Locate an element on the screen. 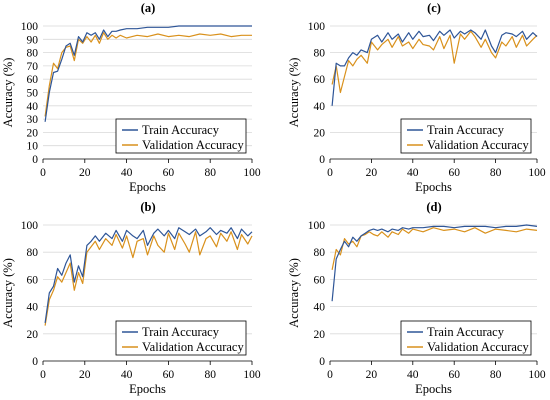 The image size is (550, 400). y-tick-label: 50 is located at coordinates (33, 94).